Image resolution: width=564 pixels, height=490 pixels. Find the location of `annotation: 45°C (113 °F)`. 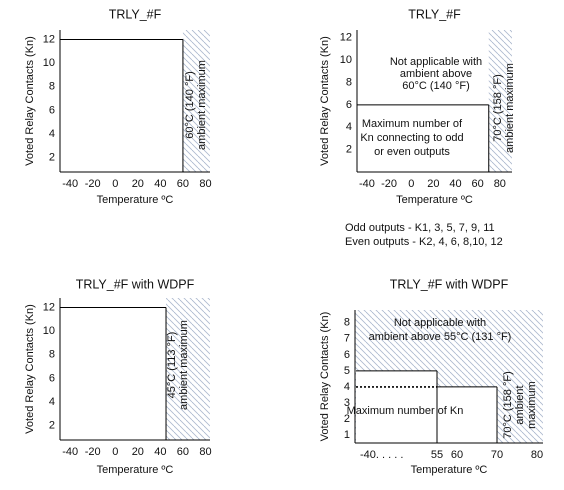

annotation: 45°C (113 °F) is located at coordinates (172, 365).